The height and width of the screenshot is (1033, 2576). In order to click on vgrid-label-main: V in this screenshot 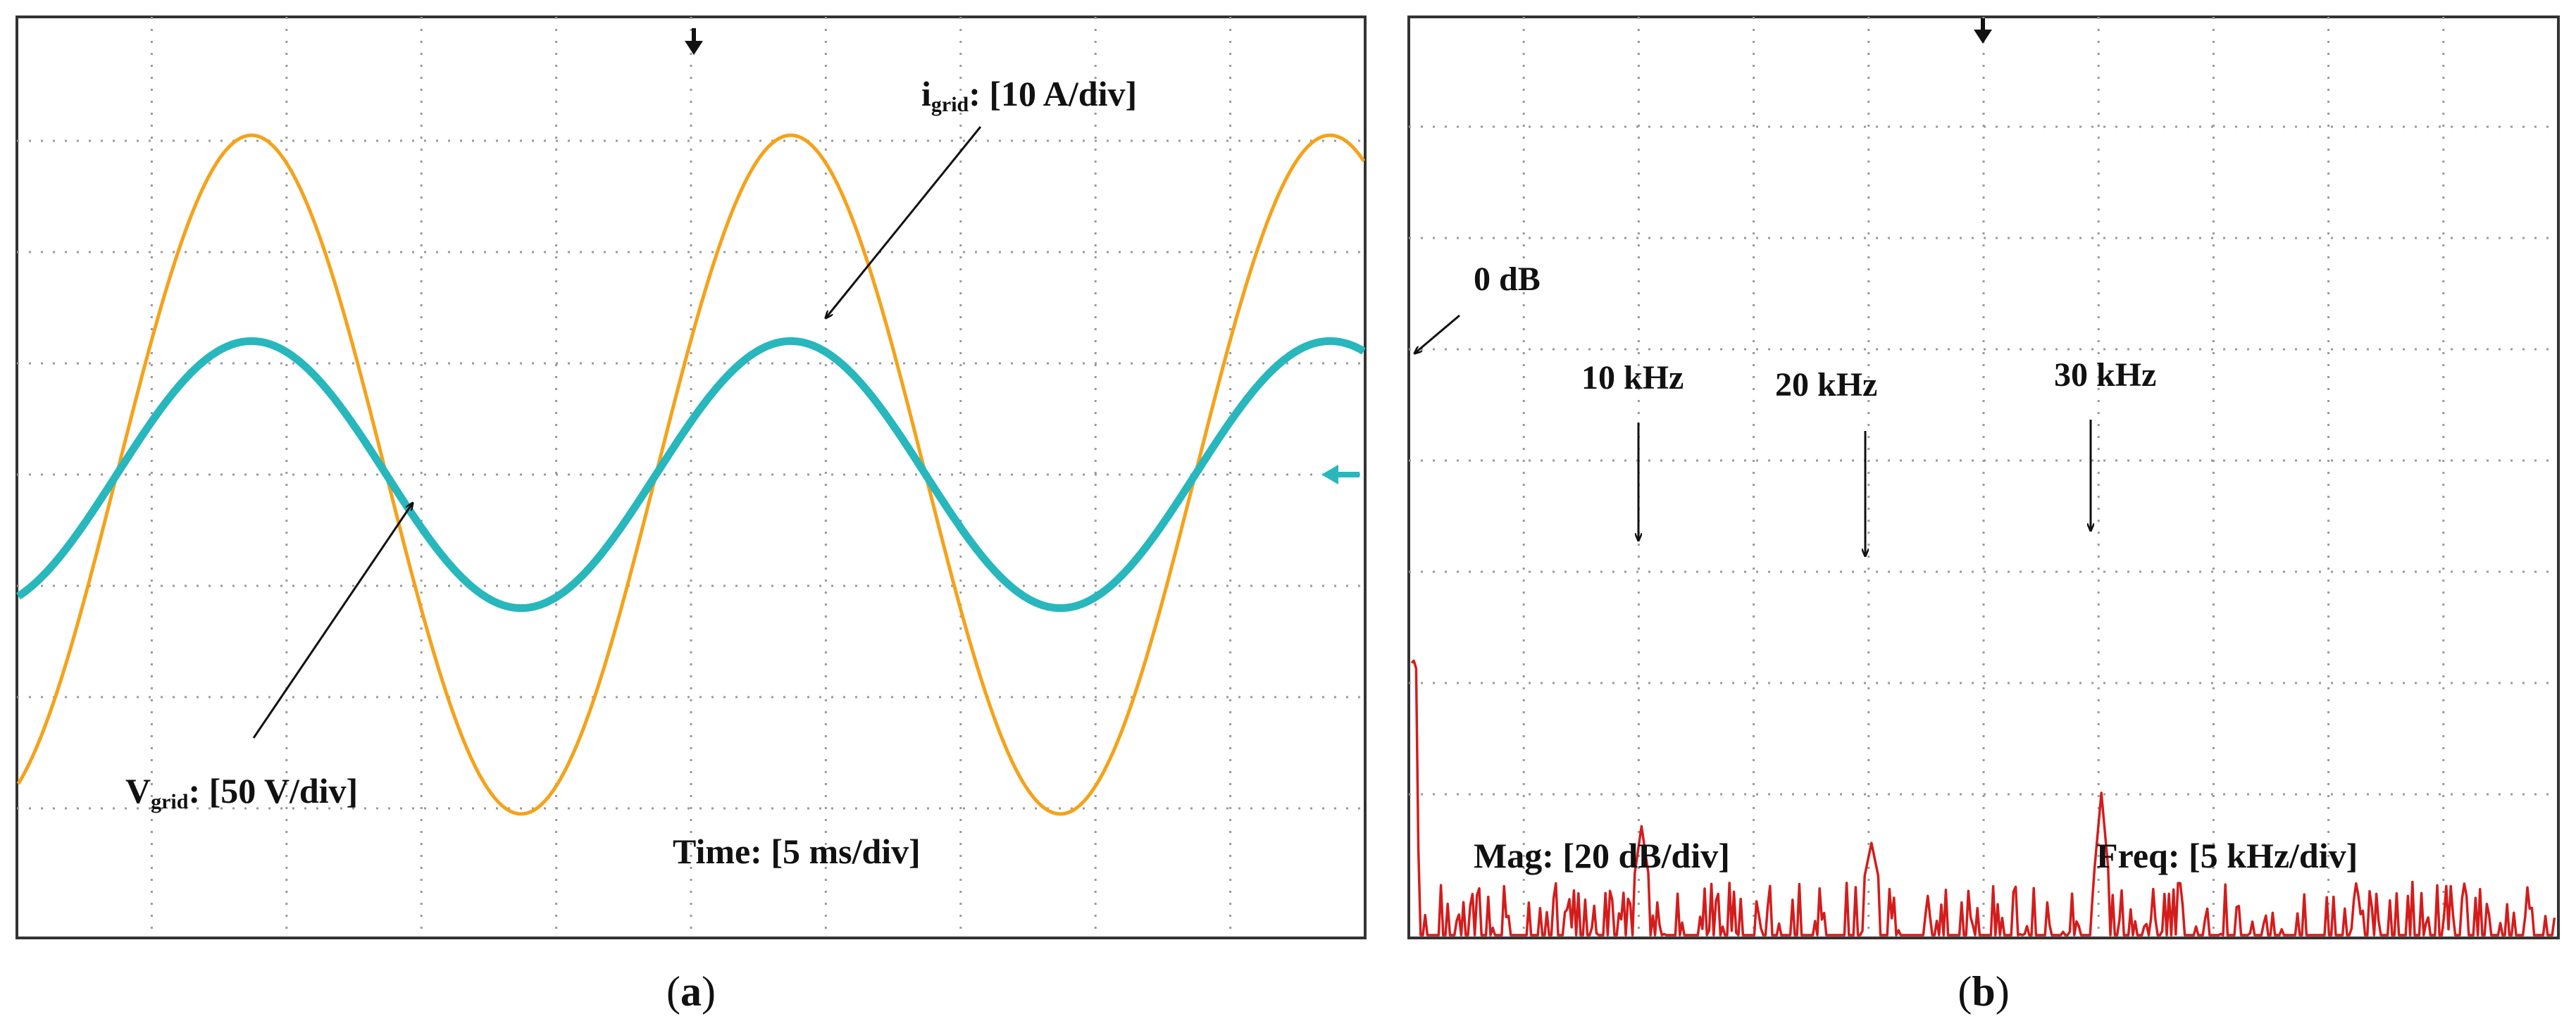, I will do `click(138, 790)`.